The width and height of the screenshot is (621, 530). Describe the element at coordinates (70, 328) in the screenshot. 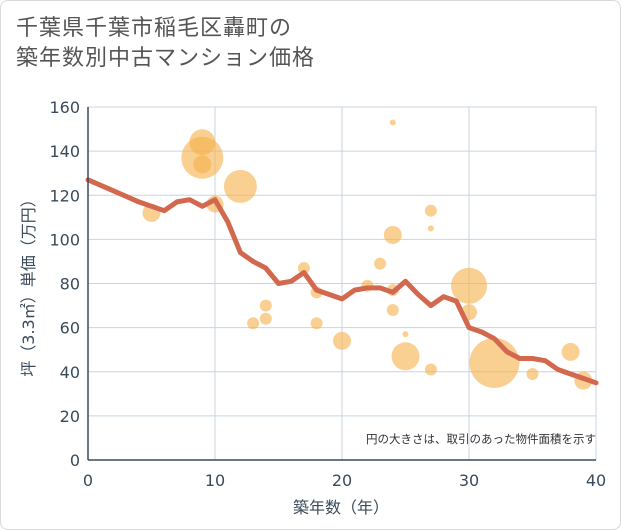

I see `y-tick-label: 60` at that location.